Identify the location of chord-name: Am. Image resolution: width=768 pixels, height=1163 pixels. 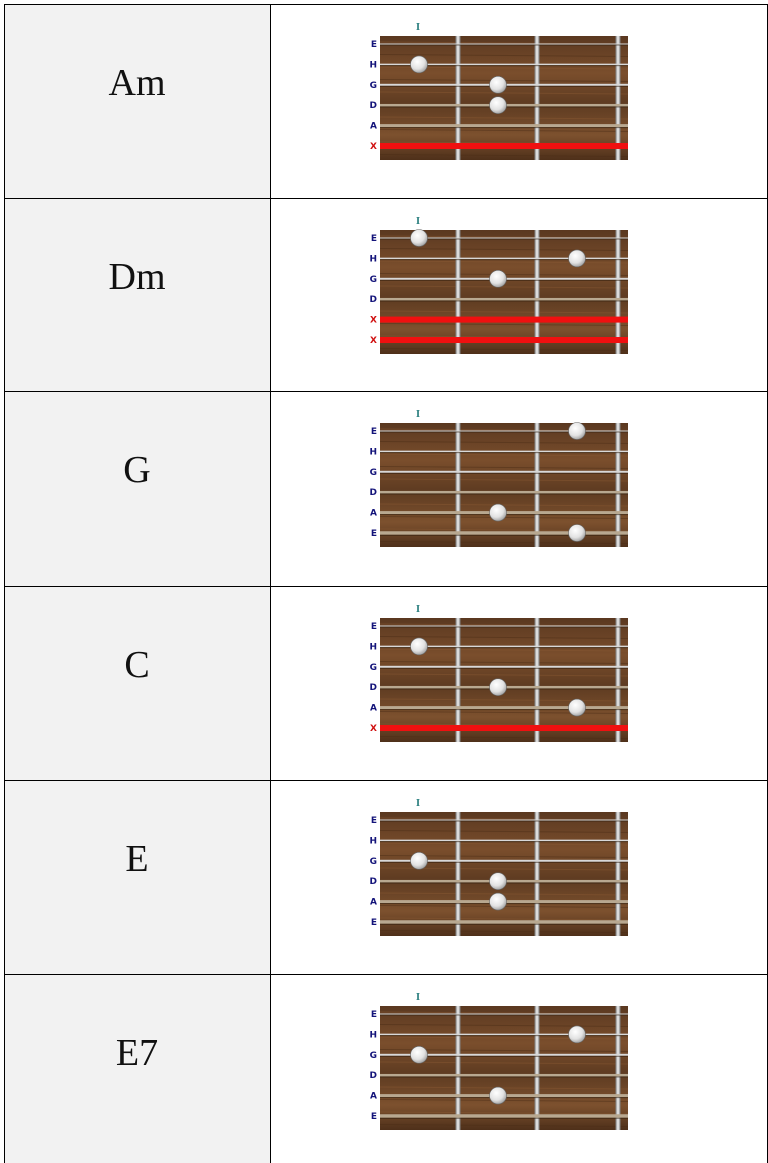
(137, 83).